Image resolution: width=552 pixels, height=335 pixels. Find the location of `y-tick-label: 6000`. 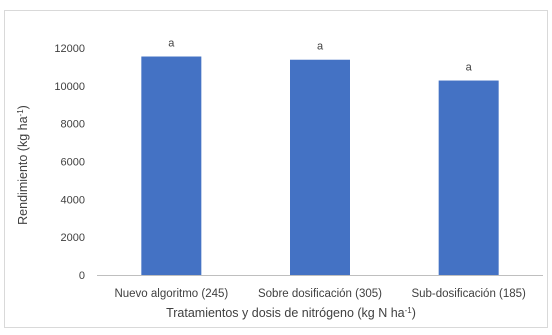

y-tick-label: 6000 is located at coordinates (73, 163).